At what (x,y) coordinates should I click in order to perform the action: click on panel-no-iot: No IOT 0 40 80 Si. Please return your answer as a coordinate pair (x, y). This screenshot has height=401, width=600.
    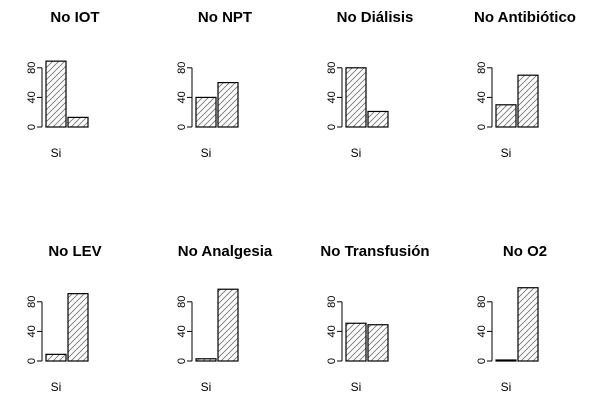
    Looking at the image, I should click on (63, 84).